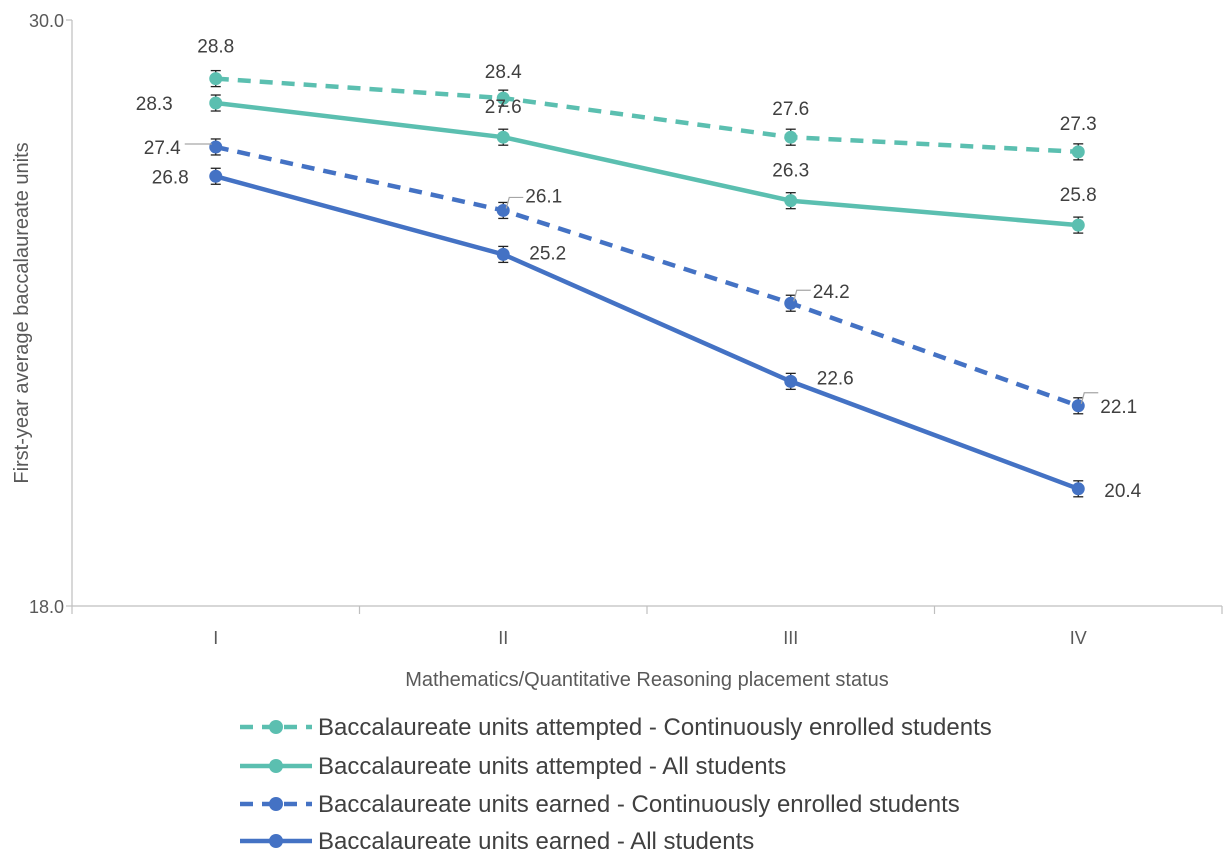 The width and height of the screenshot is (1225, 855). I want to click on x-tick-label: IV, so click(1078, 638).